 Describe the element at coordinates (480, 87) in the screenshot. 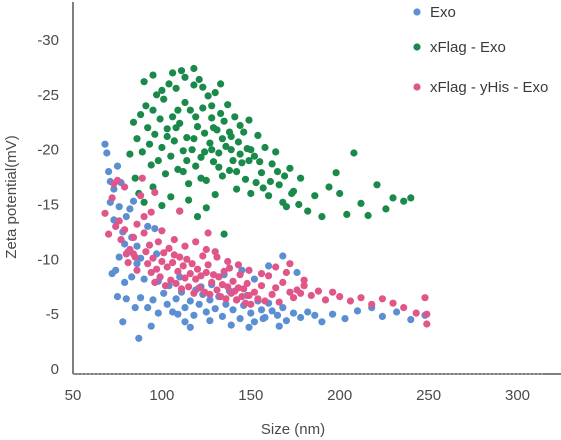

I see `legend-item: xFlag - yHis - Exo` at that location.